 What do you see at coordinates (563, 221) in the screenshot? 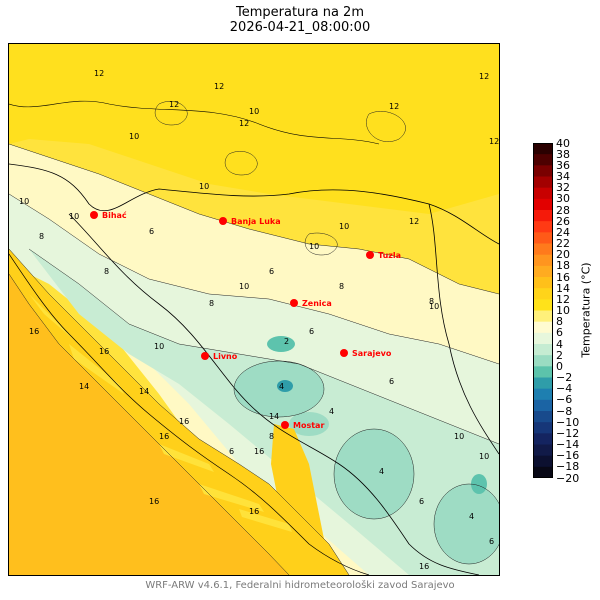
I see `colorbar-tick-label: 26` at bounding box center [563, 221].